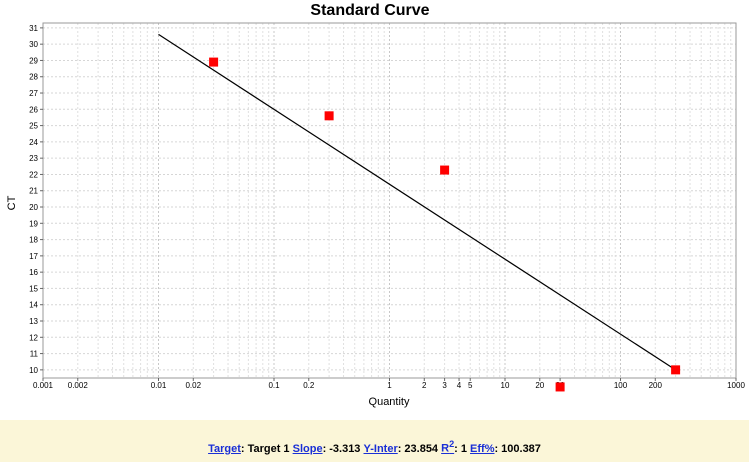 The height and width of the screenshot is (462, 749). I want to click on y-tick-label: 18, so click(33, 240).